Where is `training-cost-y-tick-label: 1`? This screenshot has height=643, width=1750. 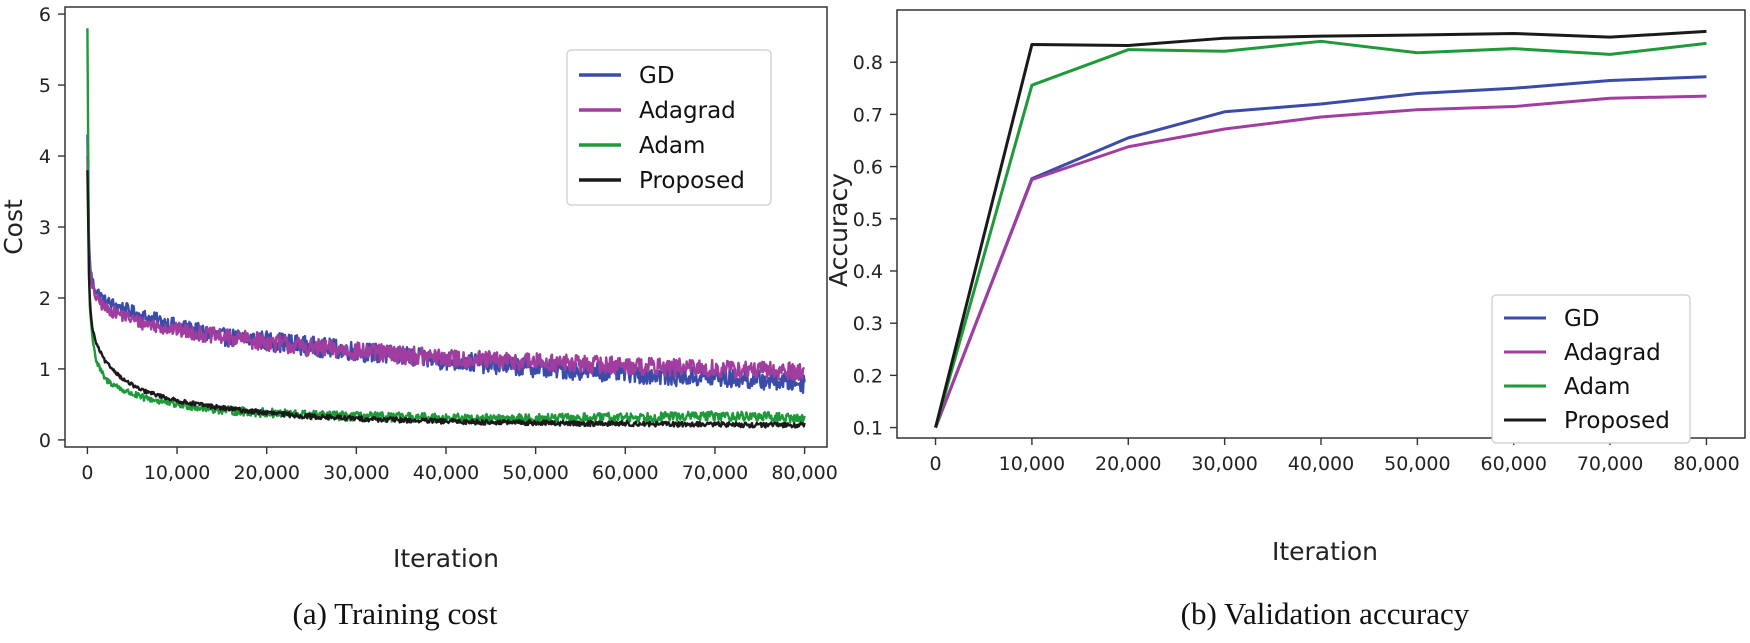 training-cost-y-tick-label: 1 is located at coordinates (45, 370).